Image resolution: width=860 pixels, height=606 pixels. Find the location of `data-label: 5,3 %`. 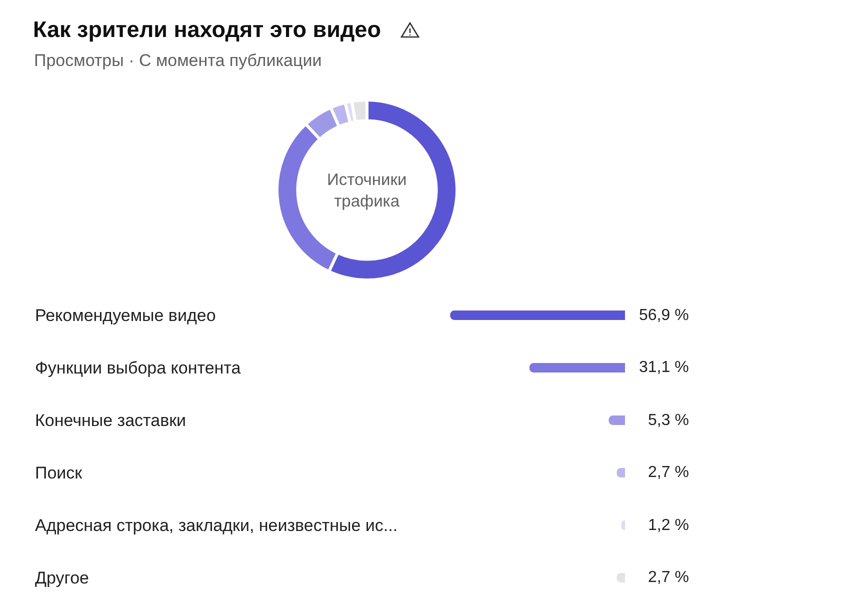

data-label: 5,3 % is located at coordinates (668, 420).